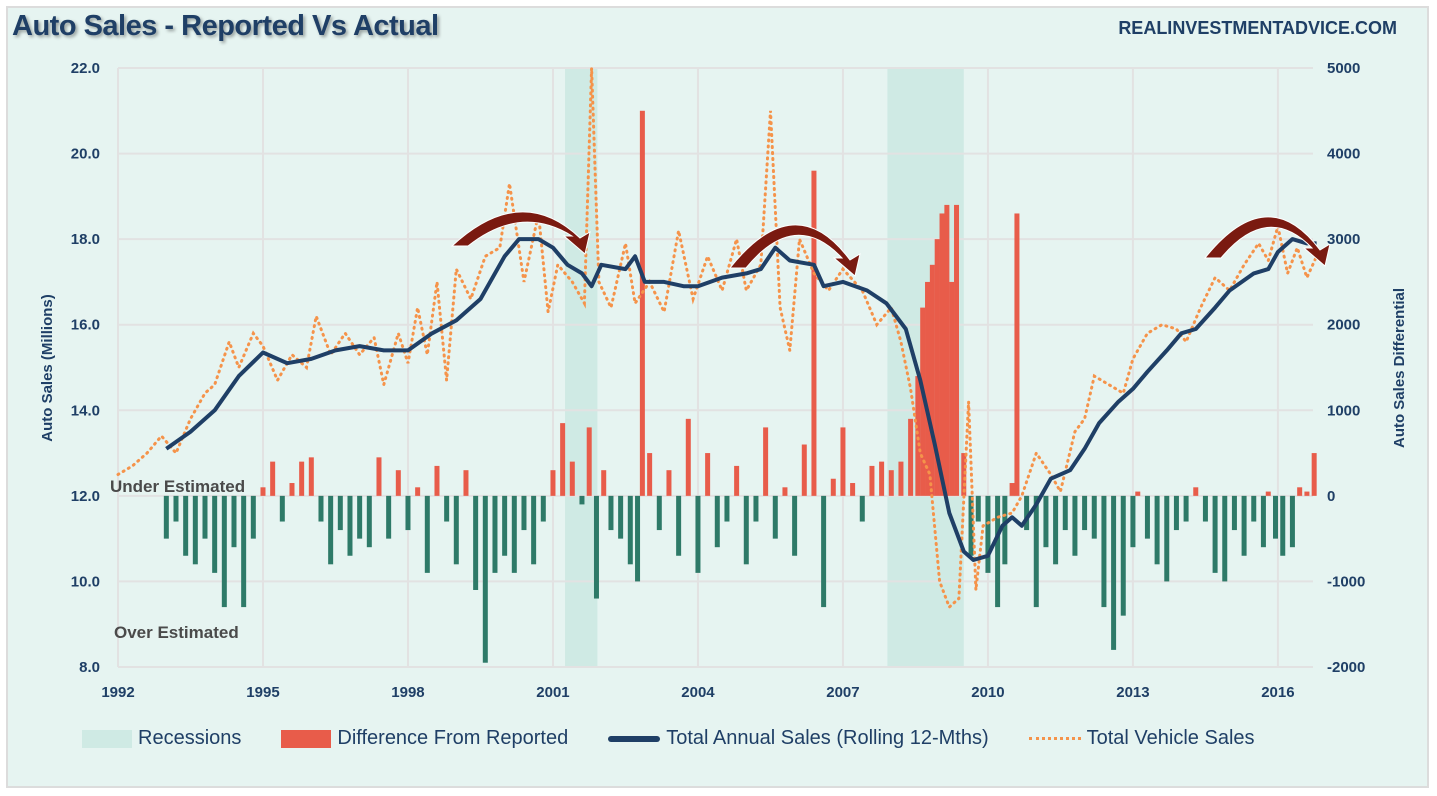  What do you see at coordinates (1257, 28) in the screenshot?
I see `watermark: REALINVESTMENTADVICE.COM` at bounding box center [1257, 28].